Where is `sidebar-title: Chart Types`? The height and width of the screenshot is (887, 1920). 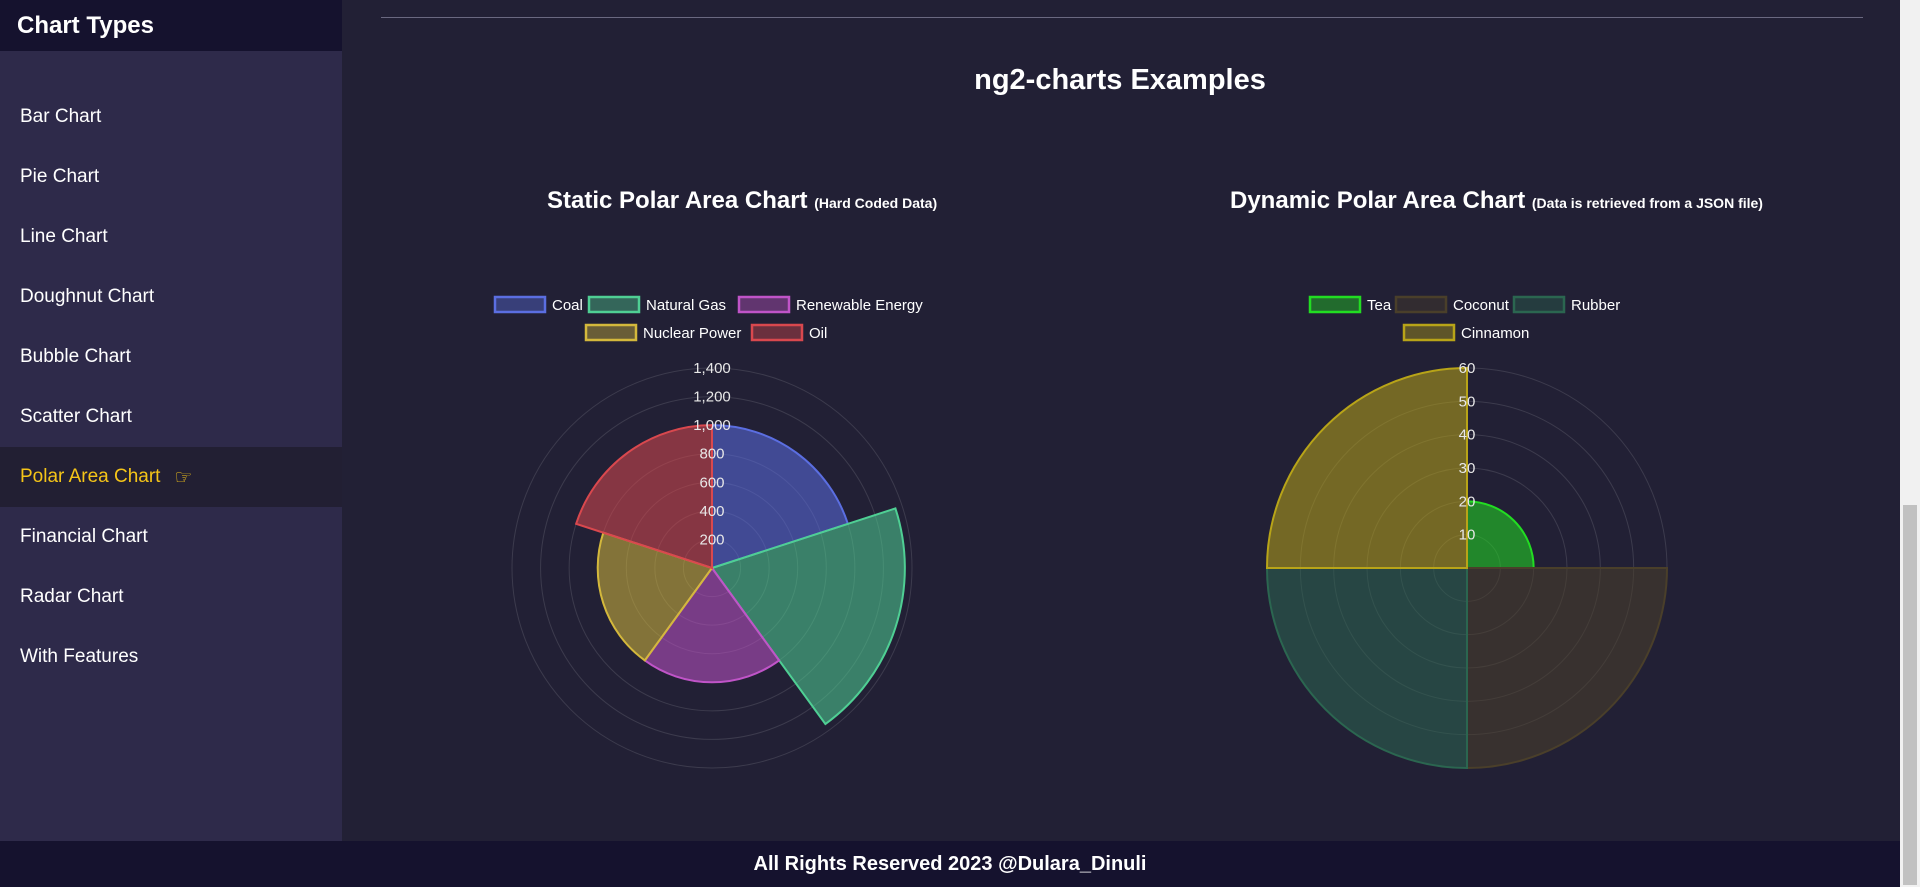 sidebar-title: Chart Types is located at coordinates (171, 25).